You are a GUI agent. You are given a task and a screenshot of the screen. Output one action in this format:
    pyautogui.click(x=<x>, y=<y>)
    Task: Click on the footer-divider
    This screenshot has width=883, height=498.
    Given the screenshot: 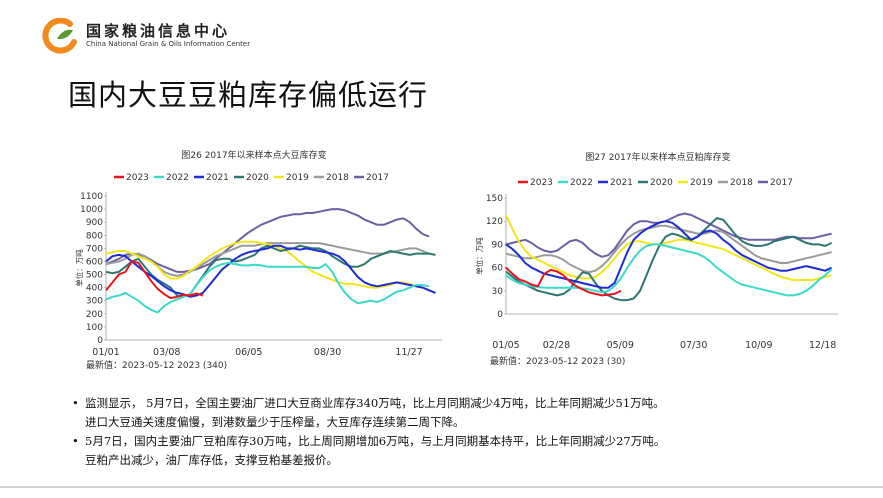 What is the action you would take?
    pyautogui.click(x=441, y=487)
    